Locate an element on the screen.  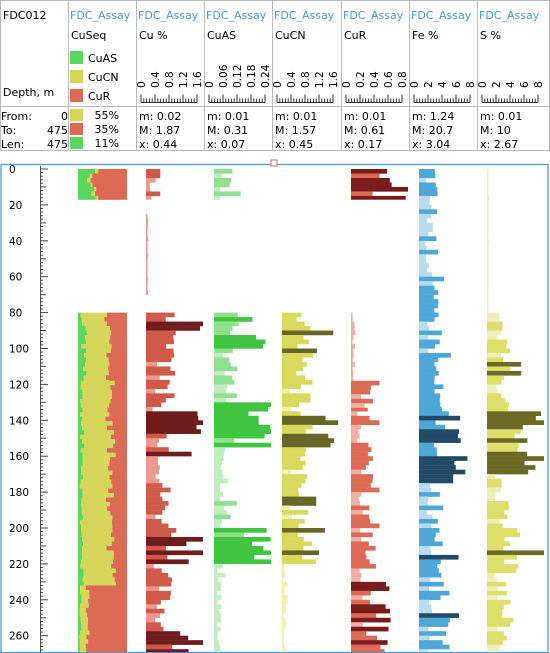
scale-tick-label: 0.24 is located at coordinates (266, 76).